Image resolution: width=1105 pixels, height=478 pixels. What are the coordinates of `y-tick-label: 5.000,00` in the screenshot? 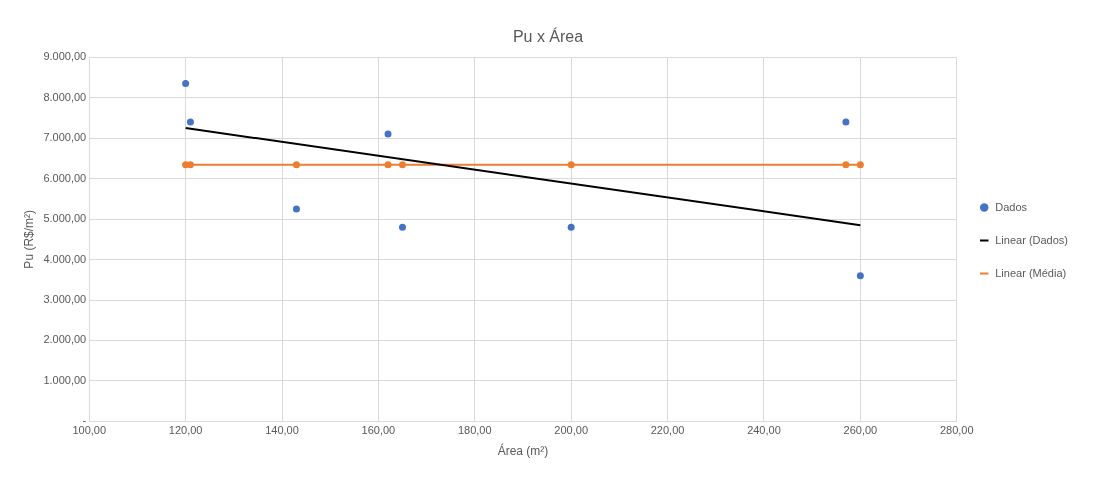 It's located at (65, 218).